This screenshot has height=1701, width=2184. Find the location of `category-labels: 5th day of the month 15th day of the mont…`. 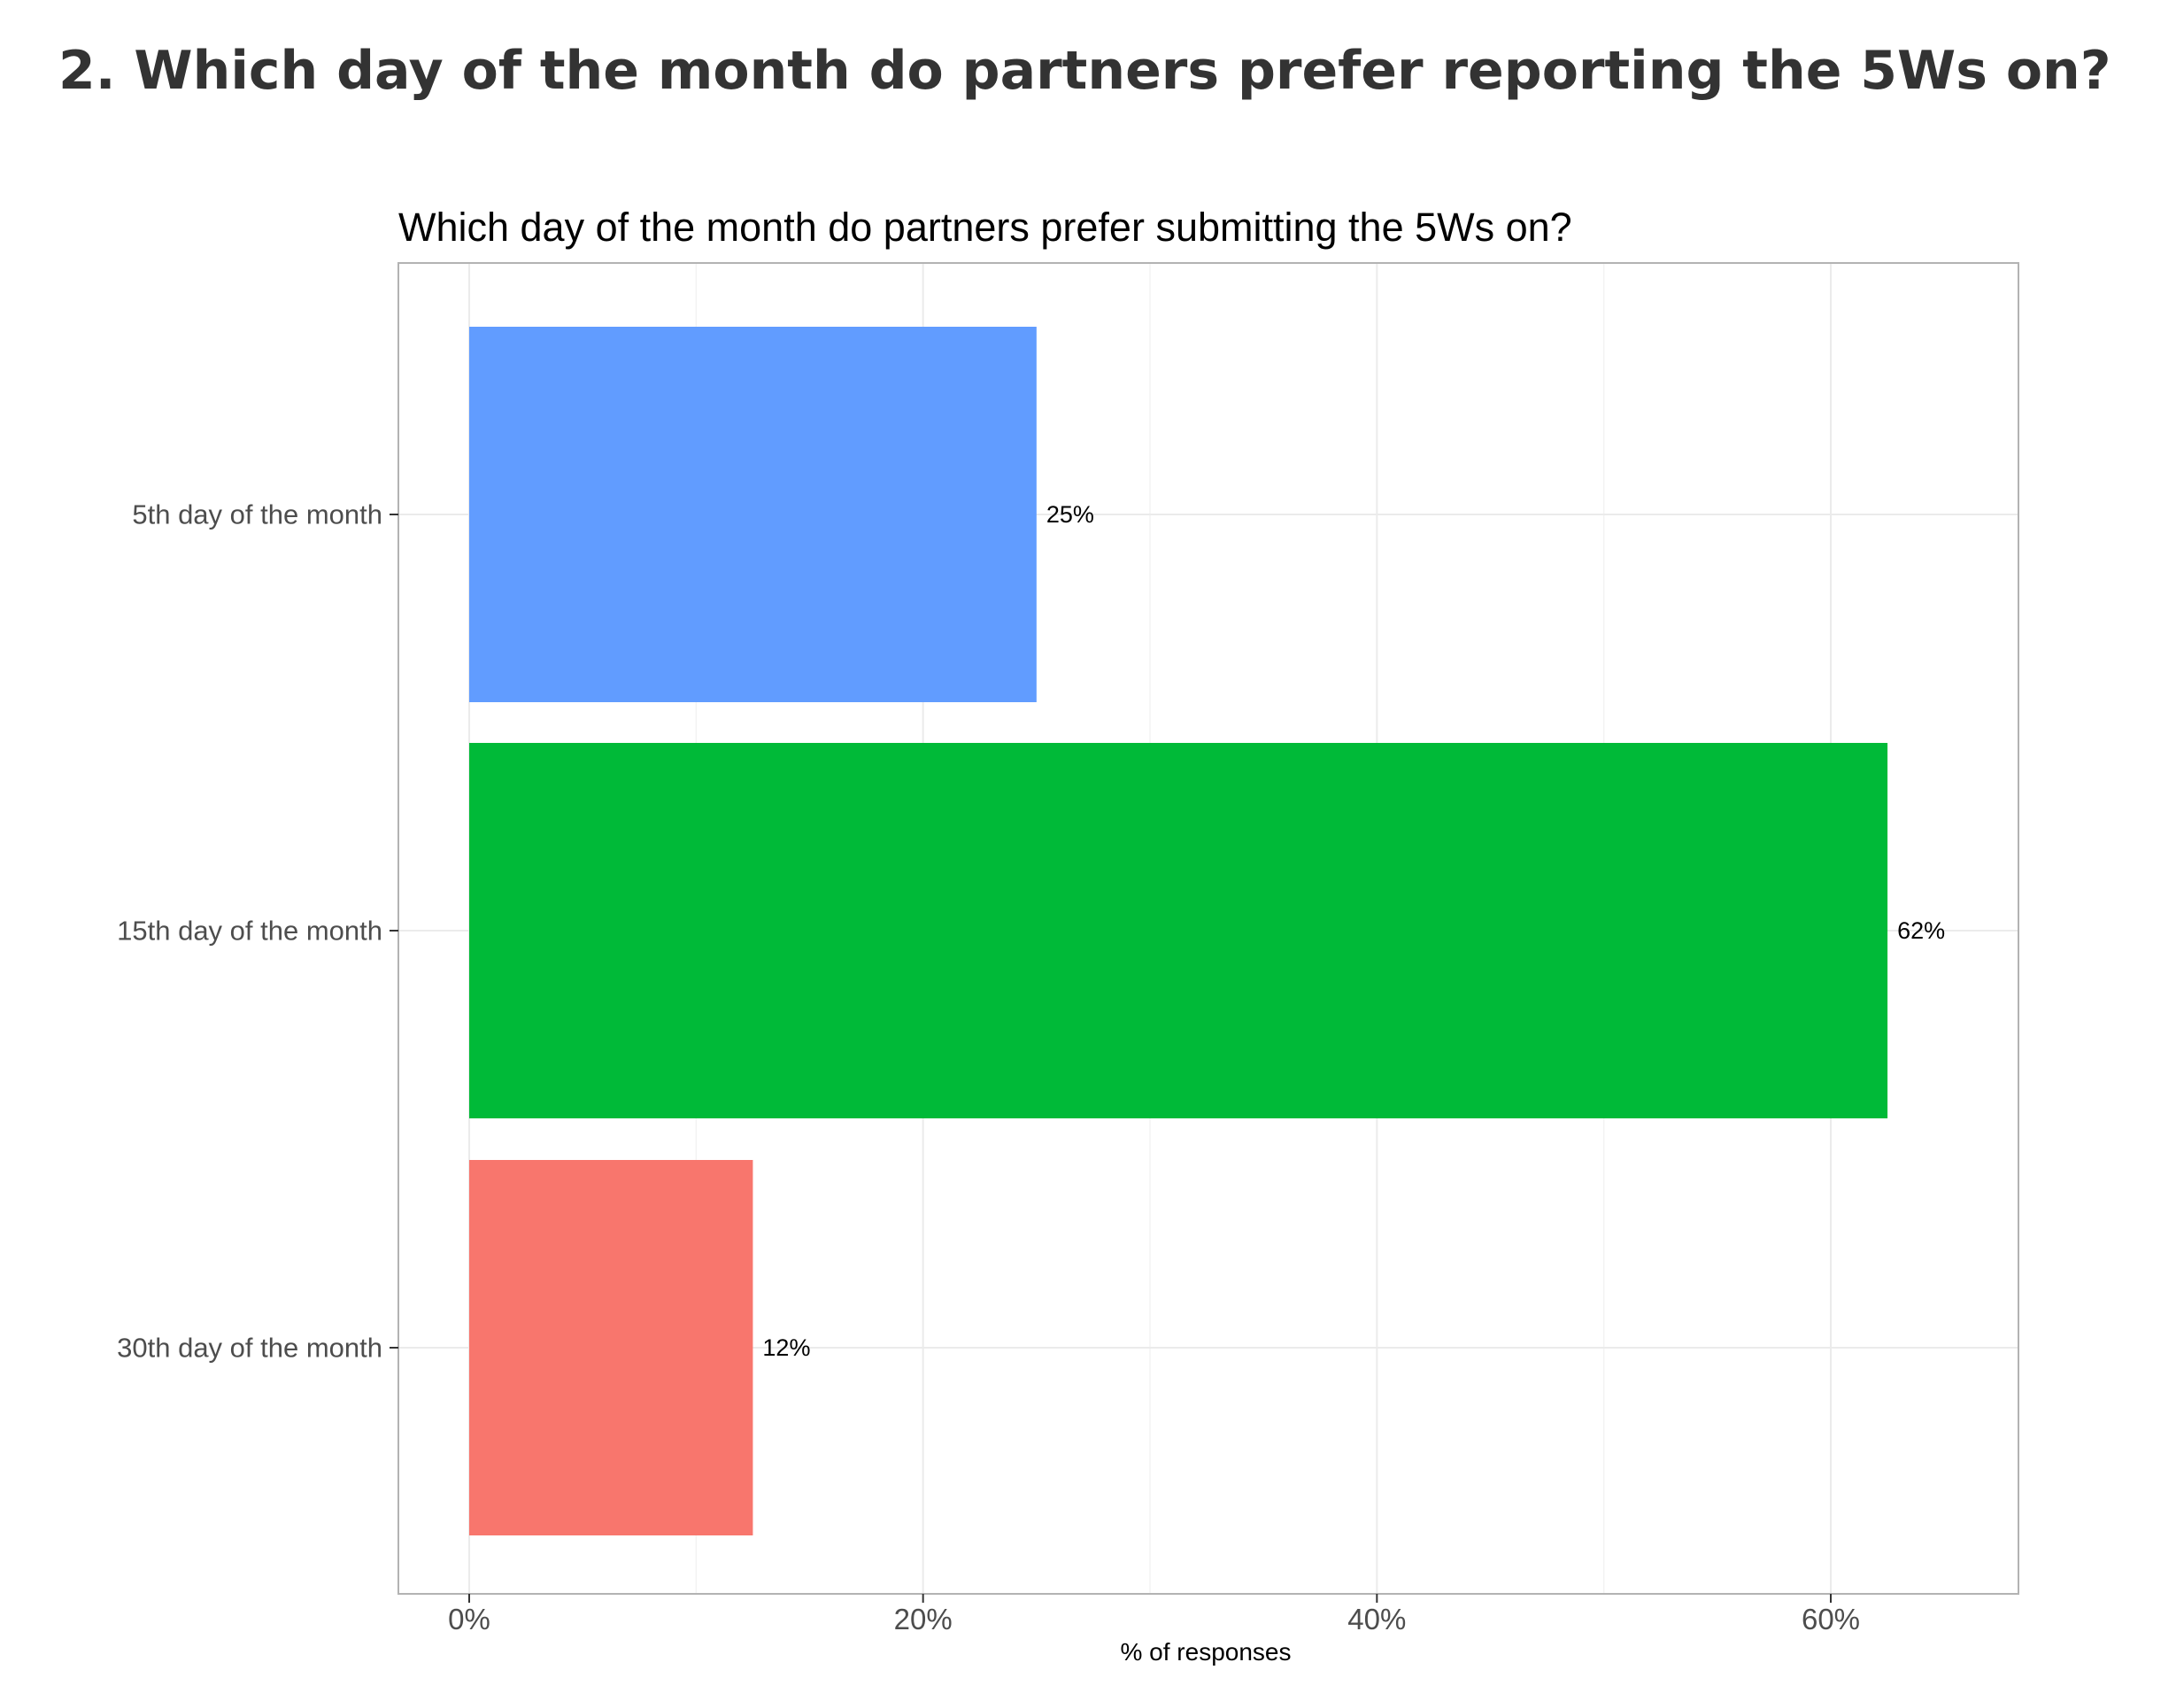

category-labels: 5th day of the month 15th day of the mont… is located at coordinates (257, 931).